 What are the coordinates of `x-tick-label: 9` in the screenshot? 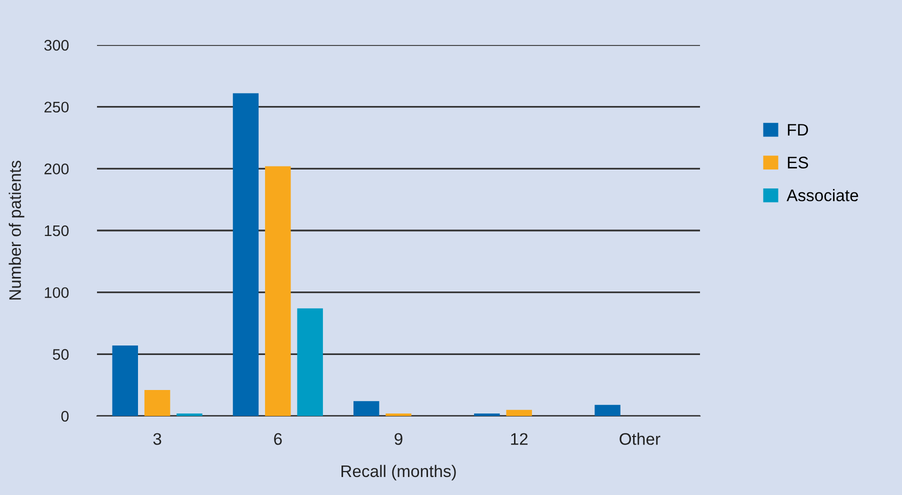 It's located at (398, 439).